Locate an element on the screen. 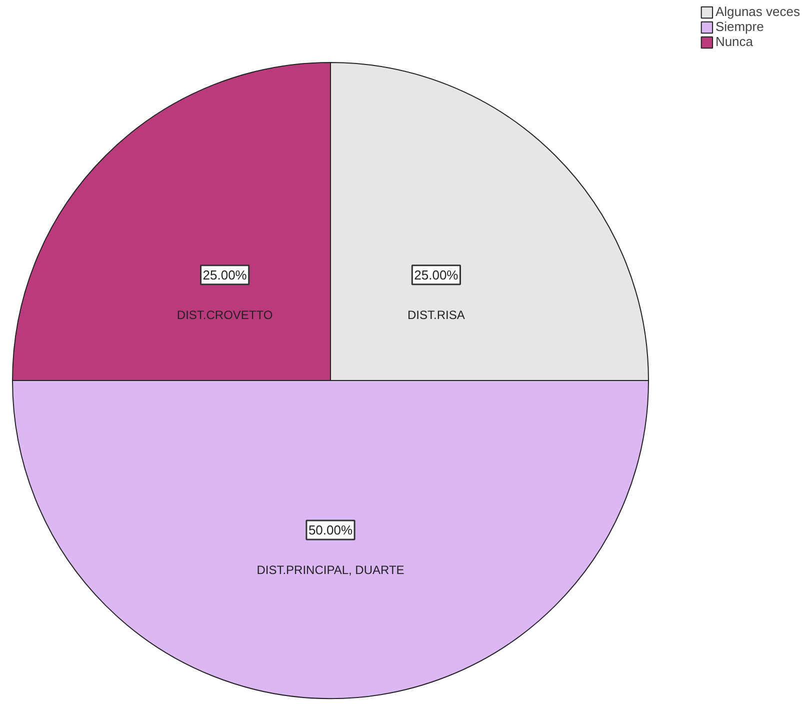  data-label: 50.00% is located at coordinates (330, 530).